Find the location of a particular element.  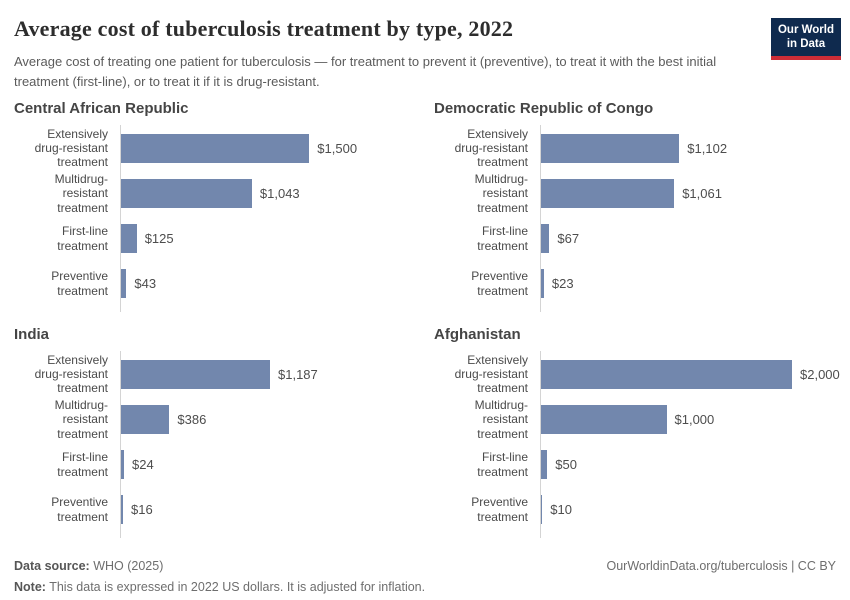

bar-track: $1,102 is located at coordinates (689, 148).